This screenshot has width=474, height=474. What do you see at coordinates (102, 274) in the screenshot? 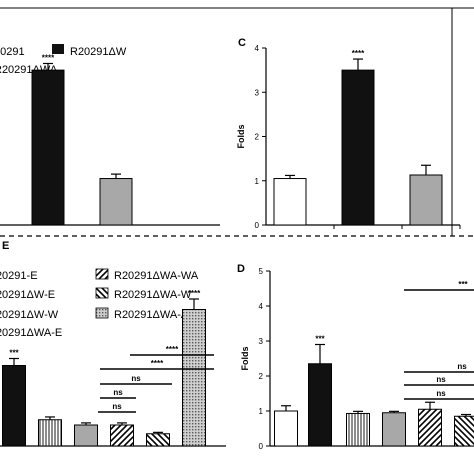
I see `legend-swatch-hatch` at bounding box center [102, 274].